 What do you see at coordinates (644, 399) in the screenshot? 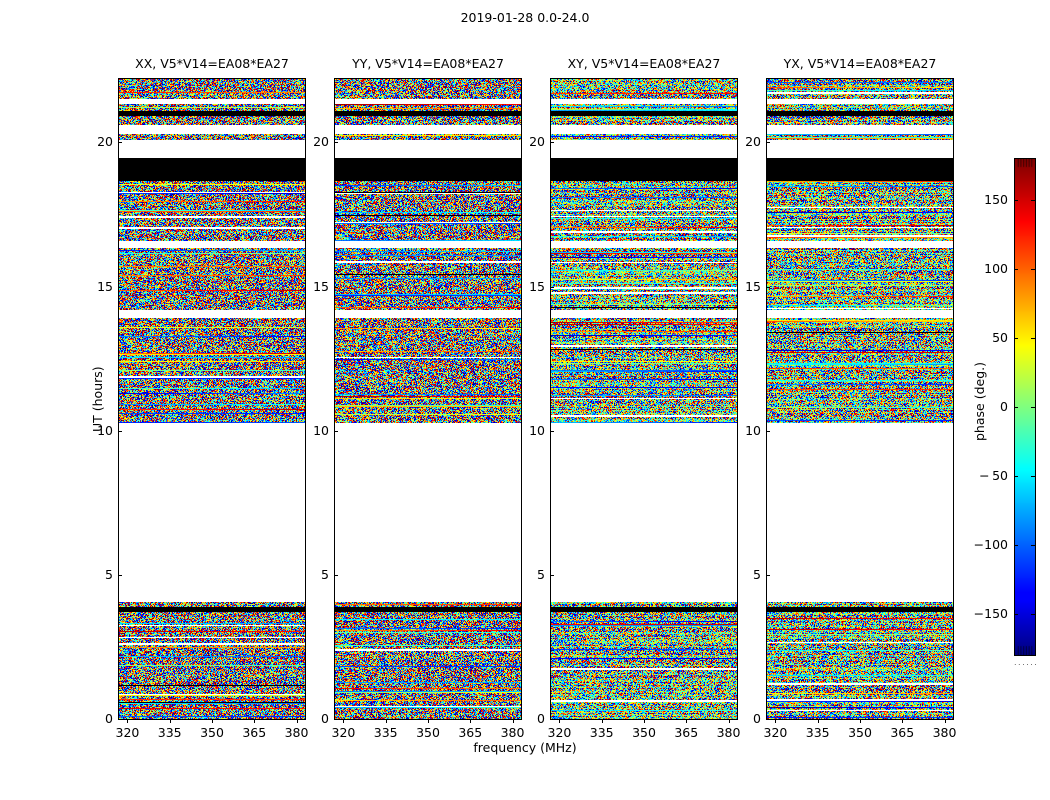
I see `waterfall-panel-xy` at bounding box center [644, 399].